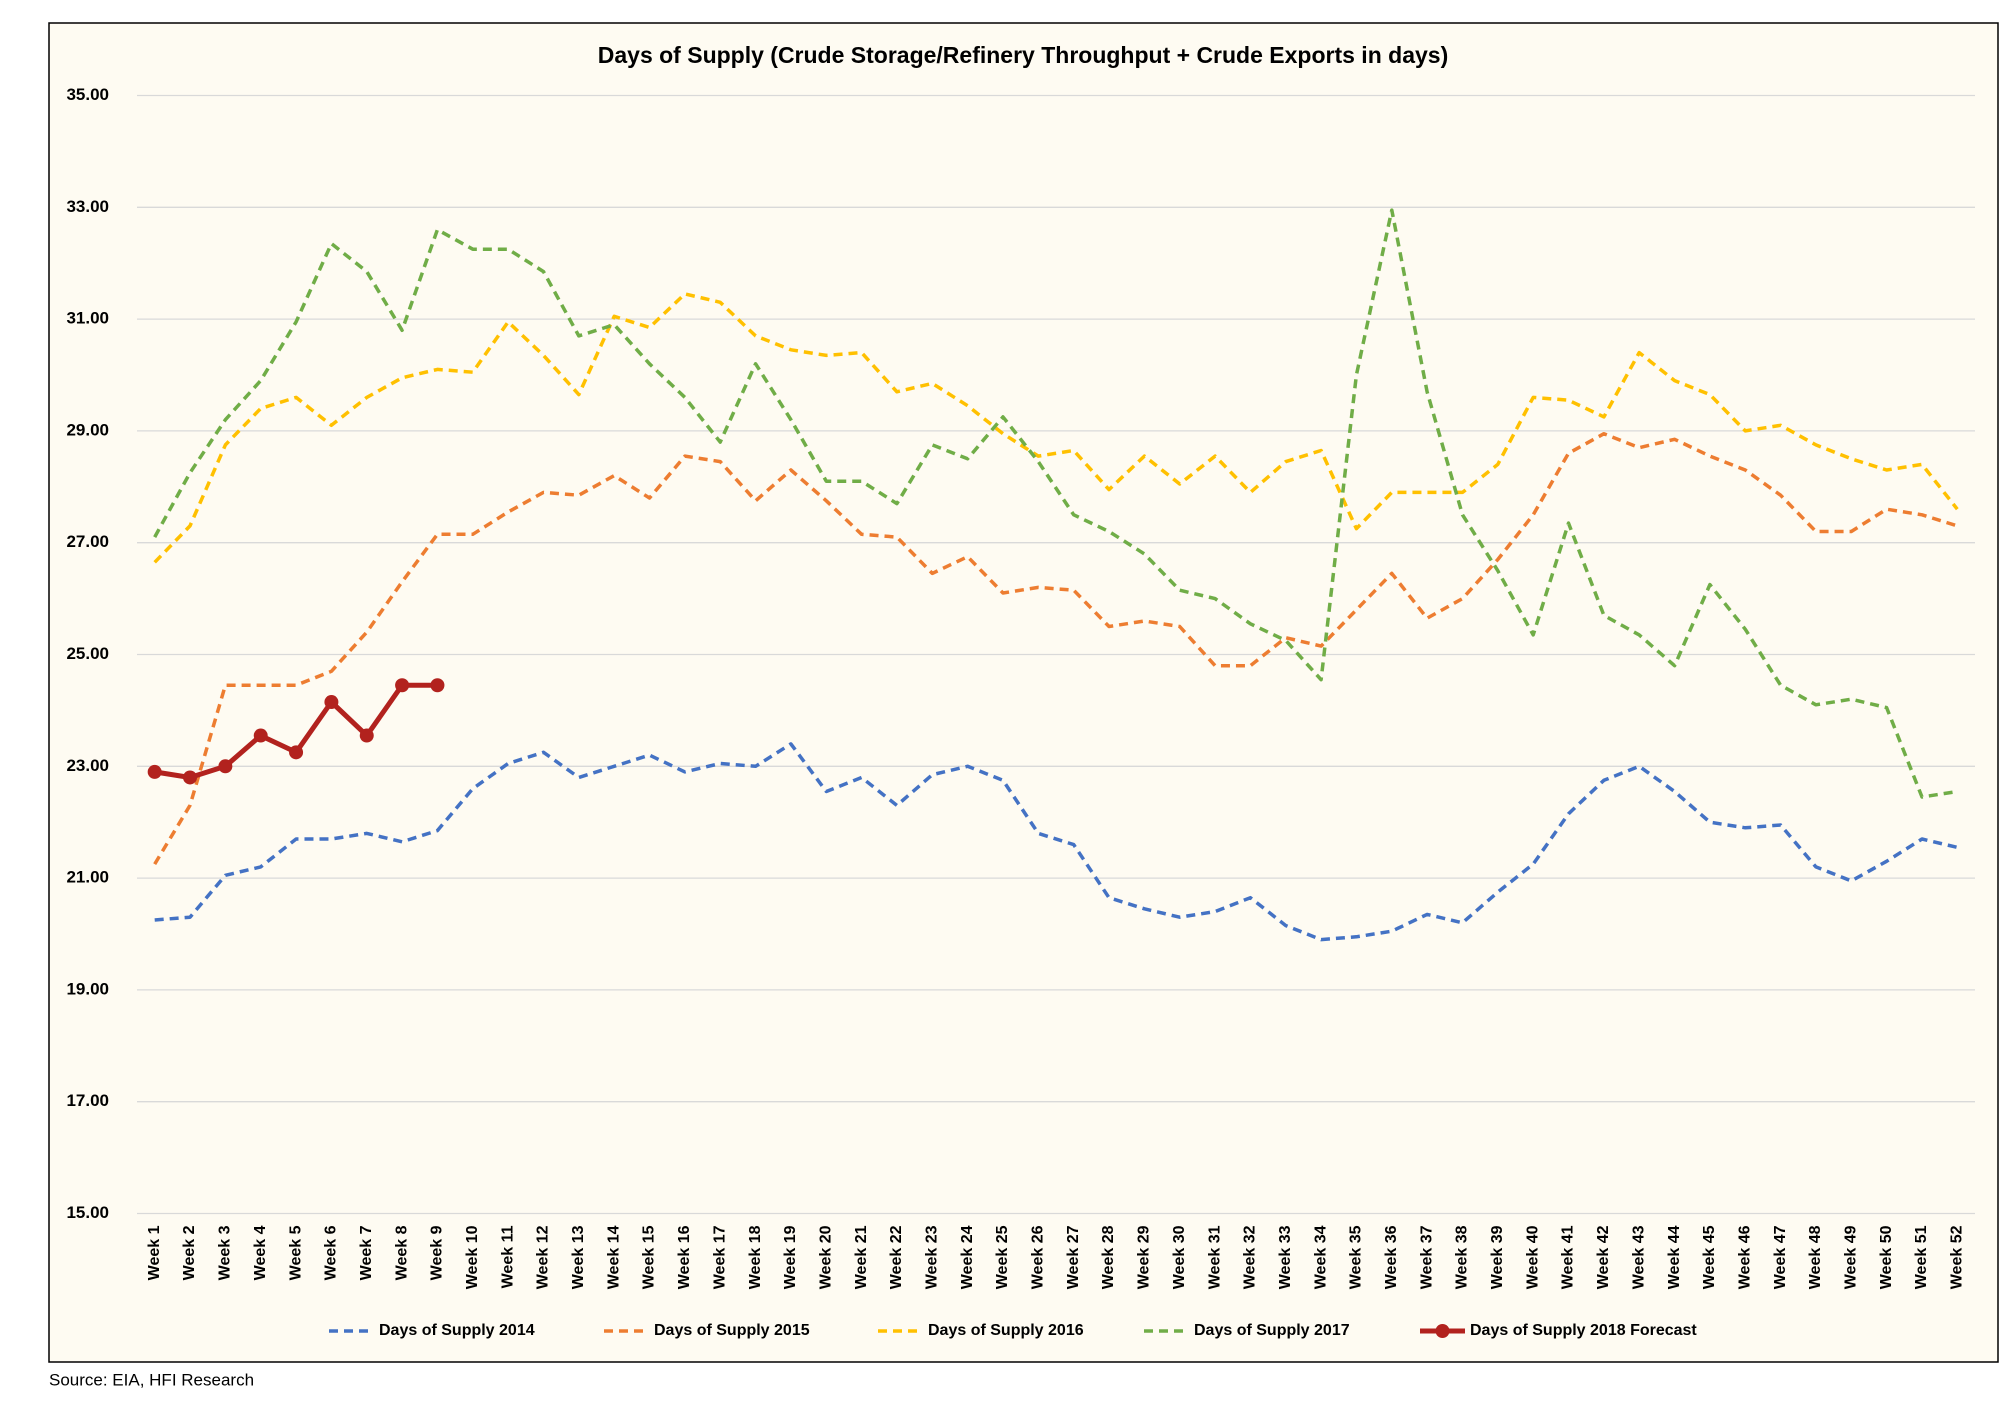  What do you see at coordinates (87, 318) in the screenshot?
I see `y-tick-label: 31.00` at bounding box center [87, 318].